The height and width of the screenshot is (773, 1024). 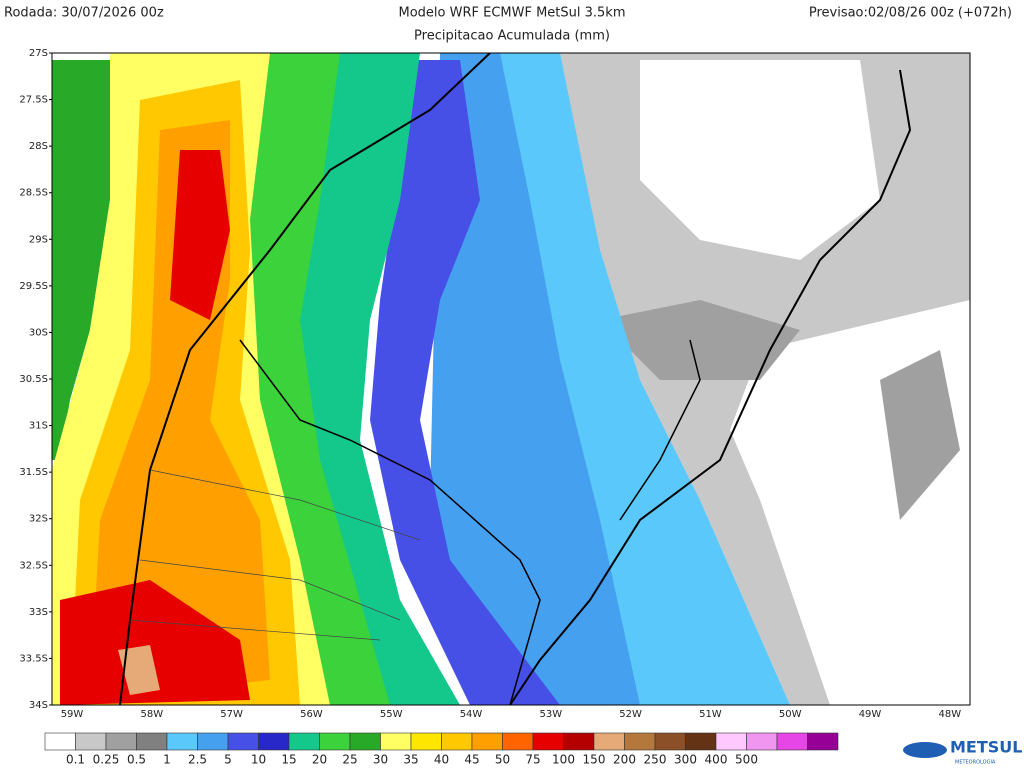 What do you see at coordinates (38, 53) in the screenshot?
I see `lat-label: 27S` at bounding box center [38, 53].